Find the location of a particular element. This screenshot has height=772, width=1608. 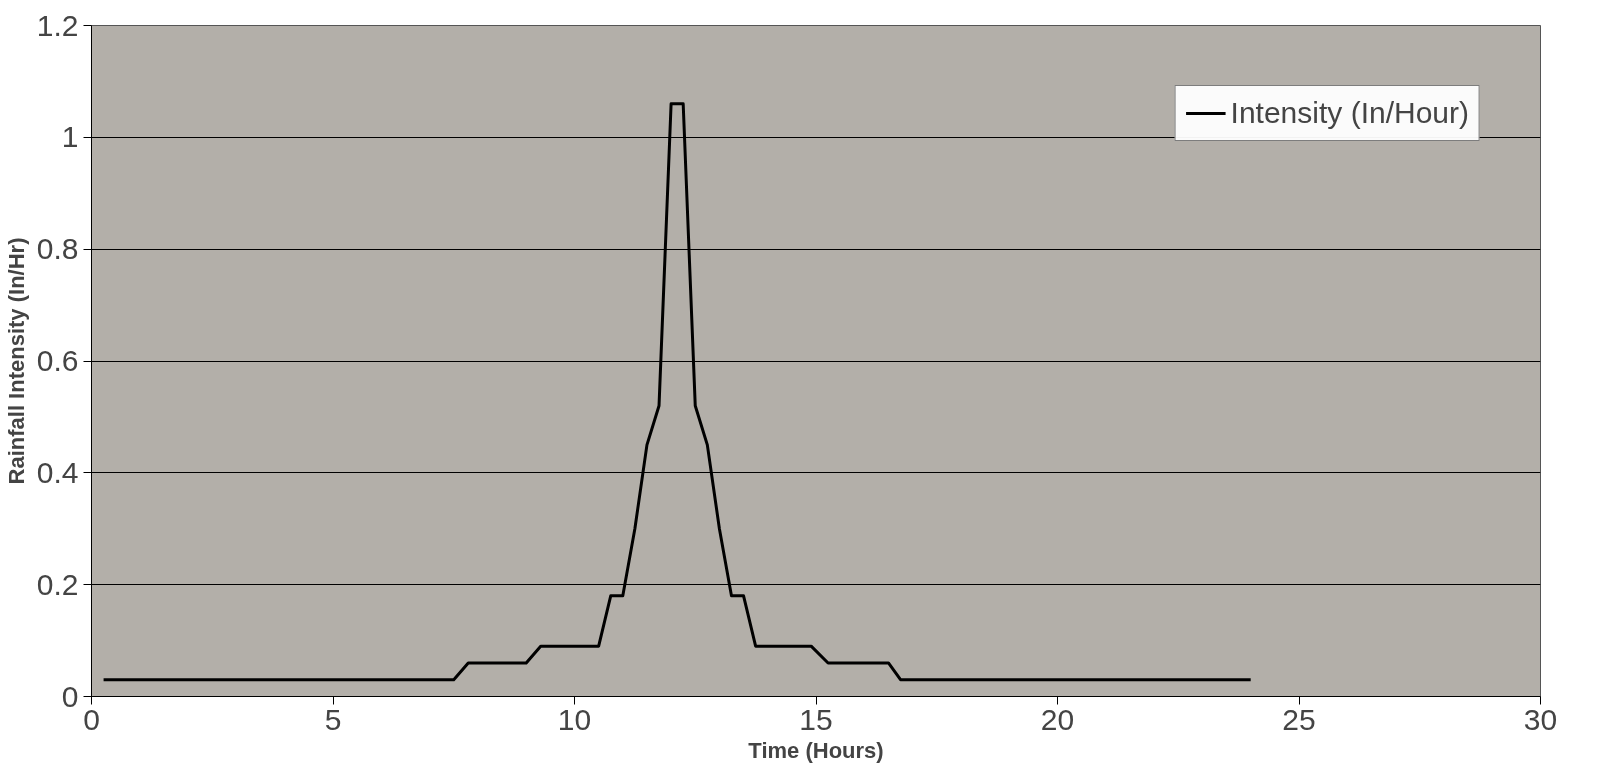

x-tick-label: 20 is located at coordinates (1057, 719).